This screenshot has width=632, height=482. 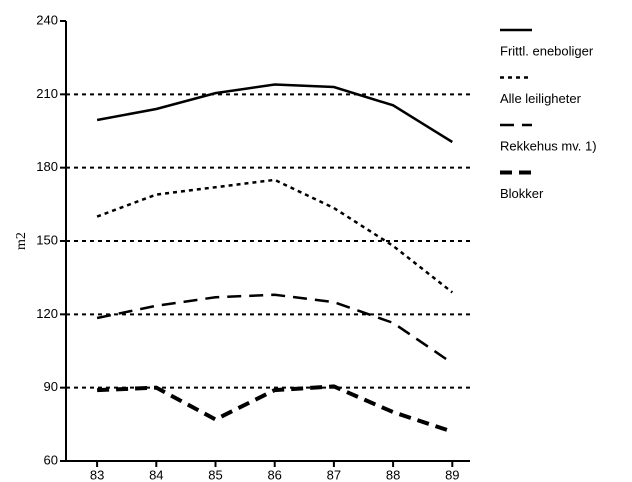 What do you see at coordinates (452, 474) in the screenshot?
I see `x-tick-label: 89` at bounding box center [452, 474].